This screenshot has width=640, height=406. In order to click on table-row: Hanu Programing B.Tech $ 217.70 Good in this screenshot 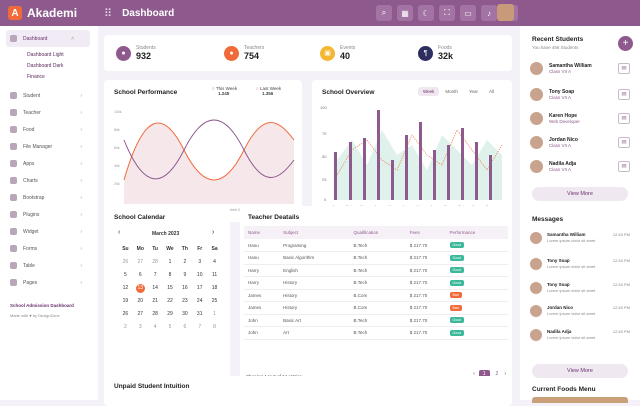, I will do `click(376, 245)`.